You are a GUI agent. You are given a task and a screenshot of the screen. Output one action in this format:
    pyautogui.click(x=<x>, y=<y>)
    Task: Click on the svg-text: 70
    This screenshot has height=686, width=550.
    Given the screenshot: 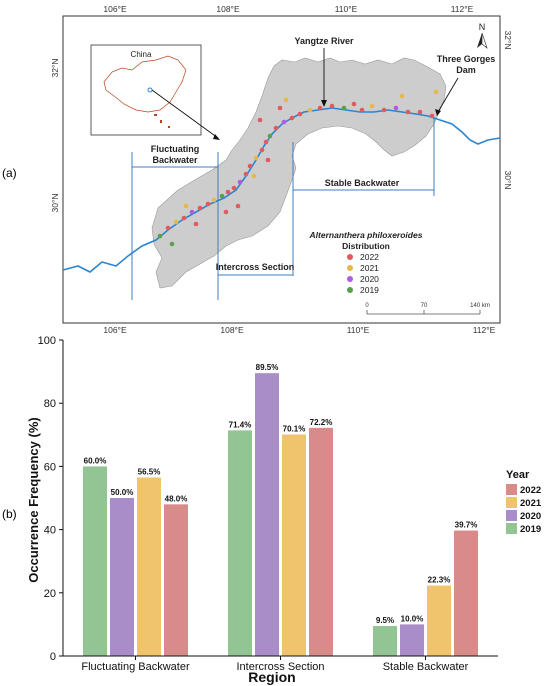 What is the action you would take?
    pyautogui.click(x=424, y=306)
    